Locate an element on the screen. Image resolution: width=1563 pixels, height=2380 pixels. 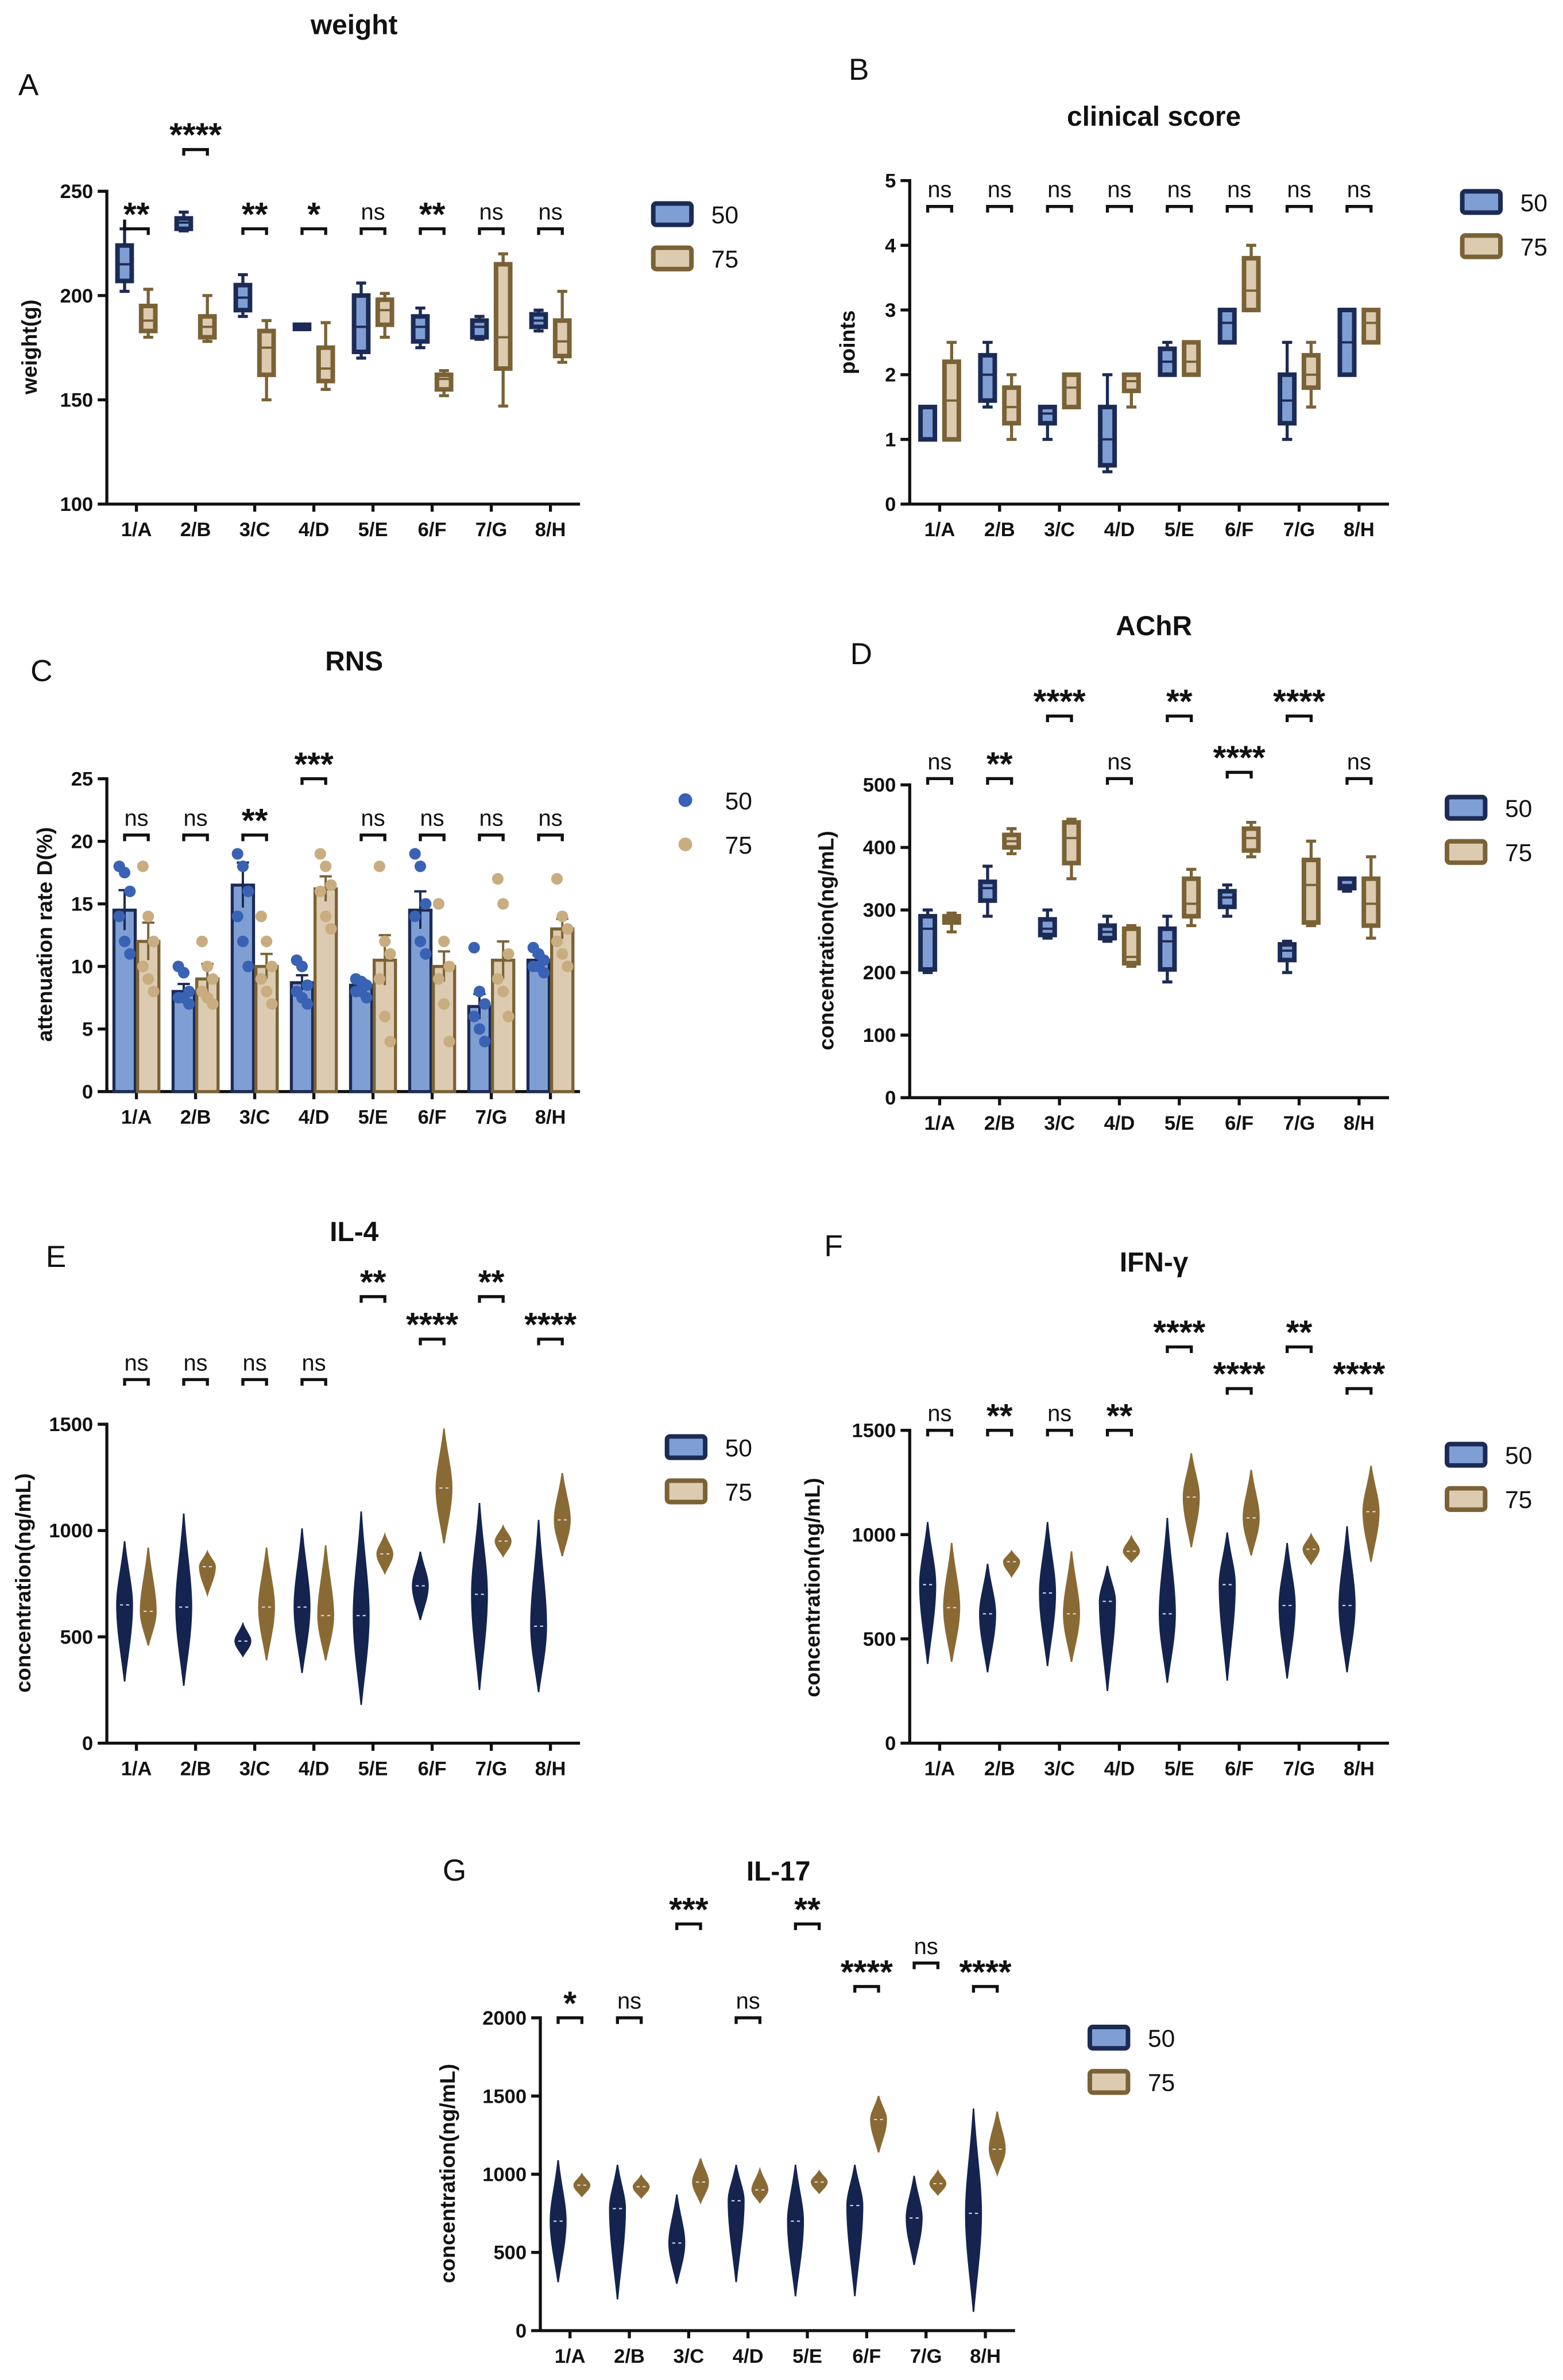
x-tick-label: 8/H is located at coordinates (1360, 1123).